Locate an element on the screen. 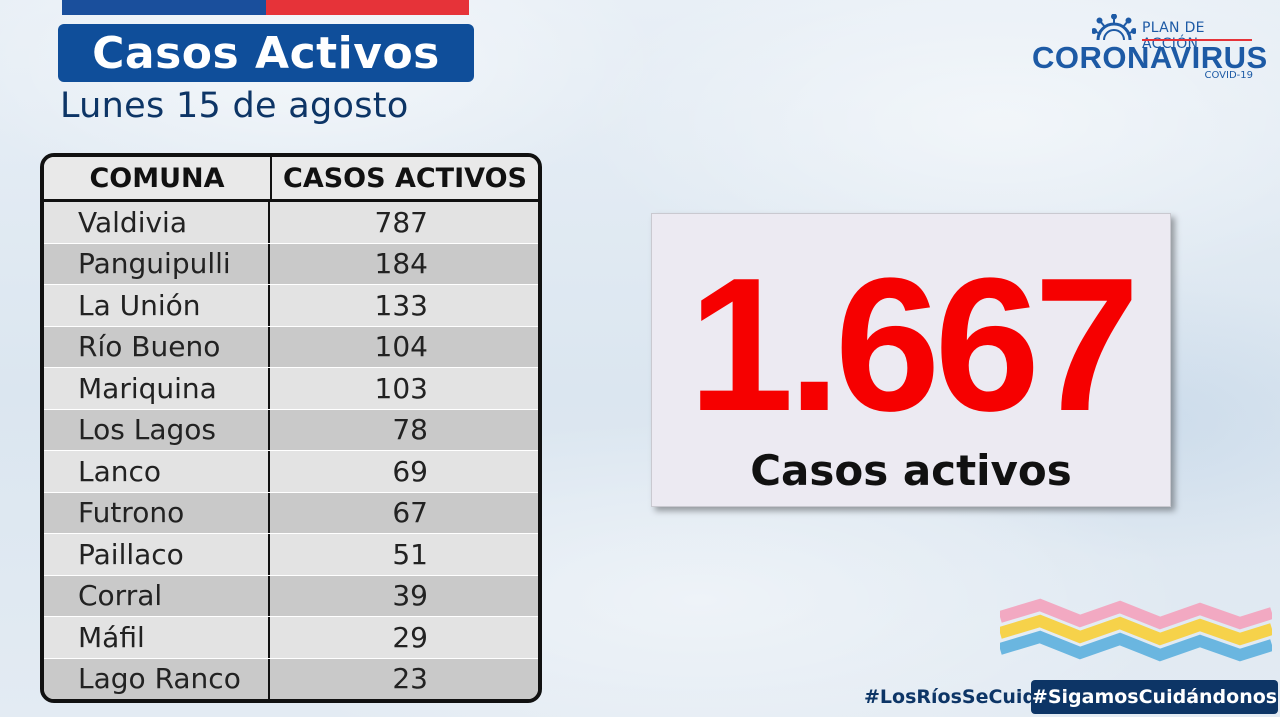 The image size is (1280, 717). cell-comuna: Valdivia is located at coordinates (157, 222).